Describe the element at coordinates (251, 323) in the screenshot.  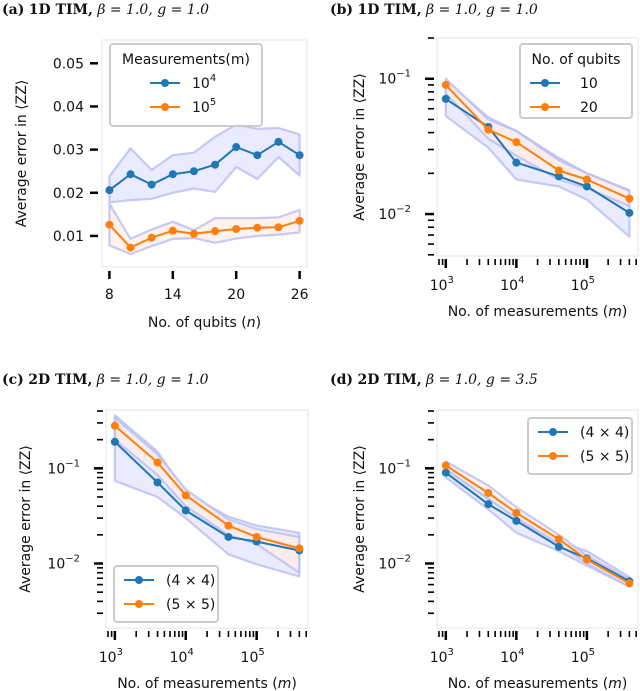
I see `x-axis-label-var: n` at that location.